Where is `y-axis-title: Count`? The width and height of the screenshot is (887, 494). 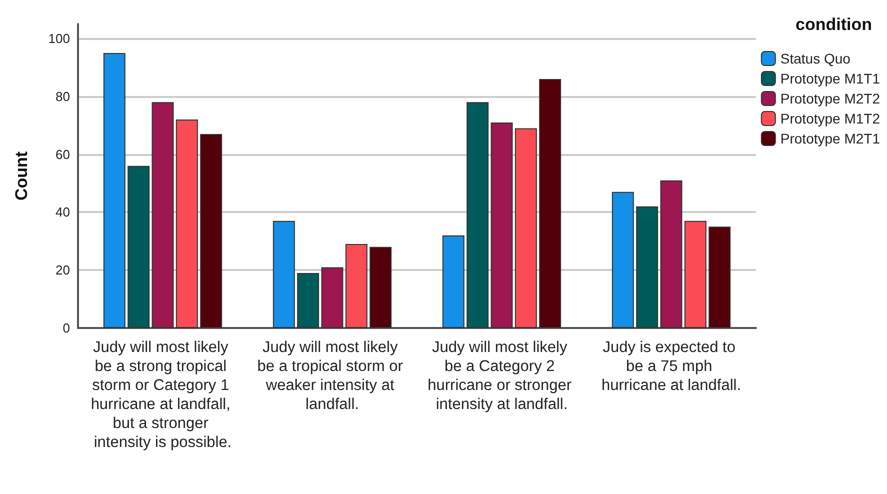 y-axis-title: Count is located at coordinates (21, 176).